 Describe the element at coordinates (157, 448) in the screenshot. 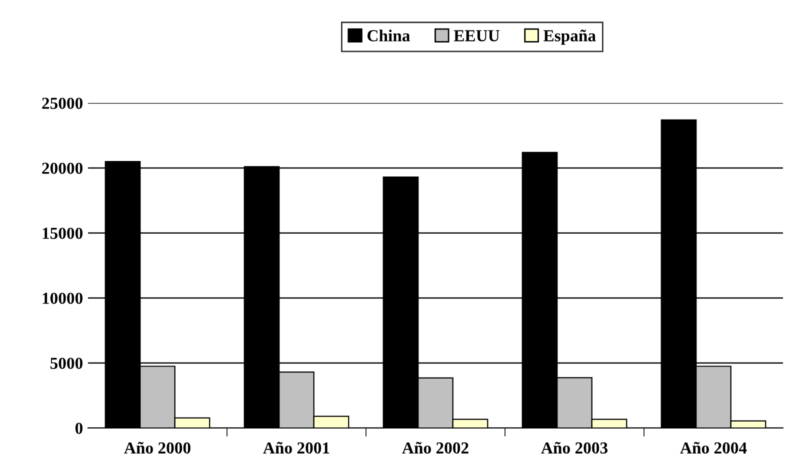

I see `x-tick-label: Año 2000` at that location.